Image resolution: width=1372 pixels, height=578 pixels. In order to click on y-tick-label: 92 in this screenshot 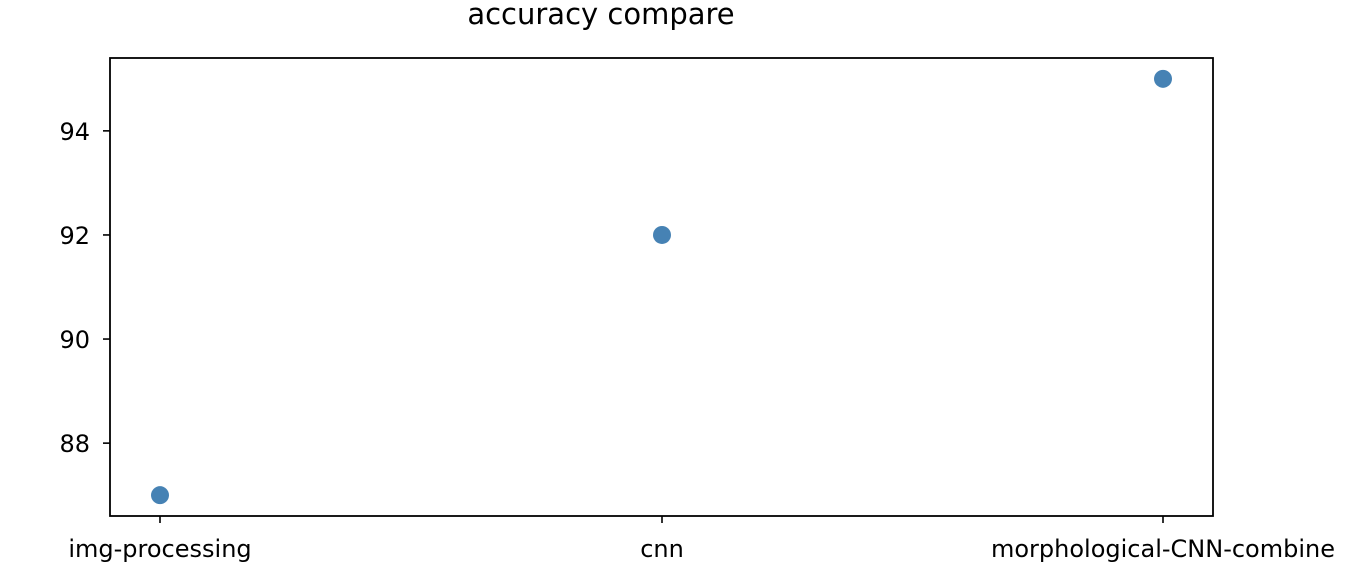, I will do `click(74, 236)`.